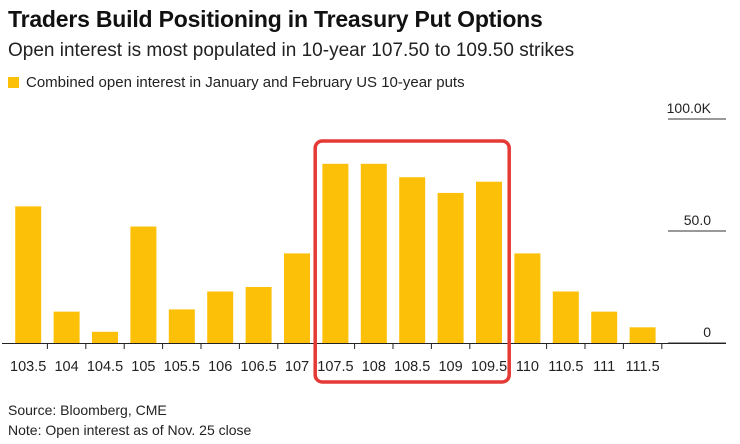 The image size is (740, 444). I want to click on x-tick-label: 109.5, so click(489, 367).